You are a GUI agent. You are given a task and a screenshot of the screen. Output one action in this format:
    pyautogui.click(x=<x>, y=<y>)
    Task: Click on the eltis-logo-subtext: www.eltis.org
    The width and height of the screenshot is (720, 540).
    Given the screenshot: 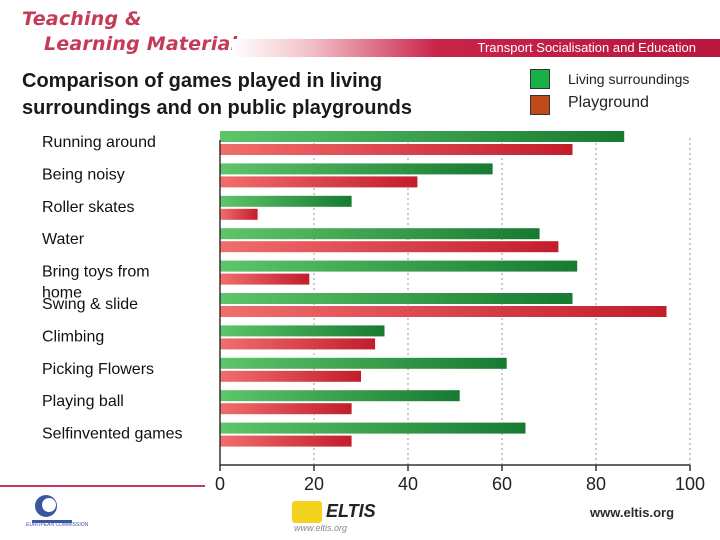 What is the action you would take?
    pyautogui.click(x=321, y=528)
    